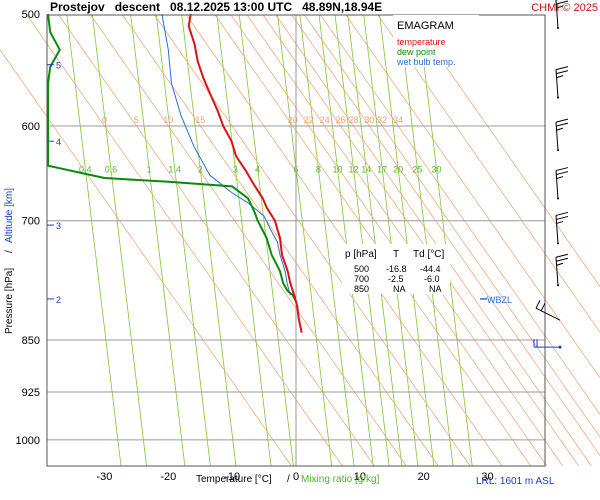 This screenshot has width=600, height=500. What do you see at coordinates (31, 393) in the screenshot?
I see `pressure-tick: 925` at bounding box center [31, 393].